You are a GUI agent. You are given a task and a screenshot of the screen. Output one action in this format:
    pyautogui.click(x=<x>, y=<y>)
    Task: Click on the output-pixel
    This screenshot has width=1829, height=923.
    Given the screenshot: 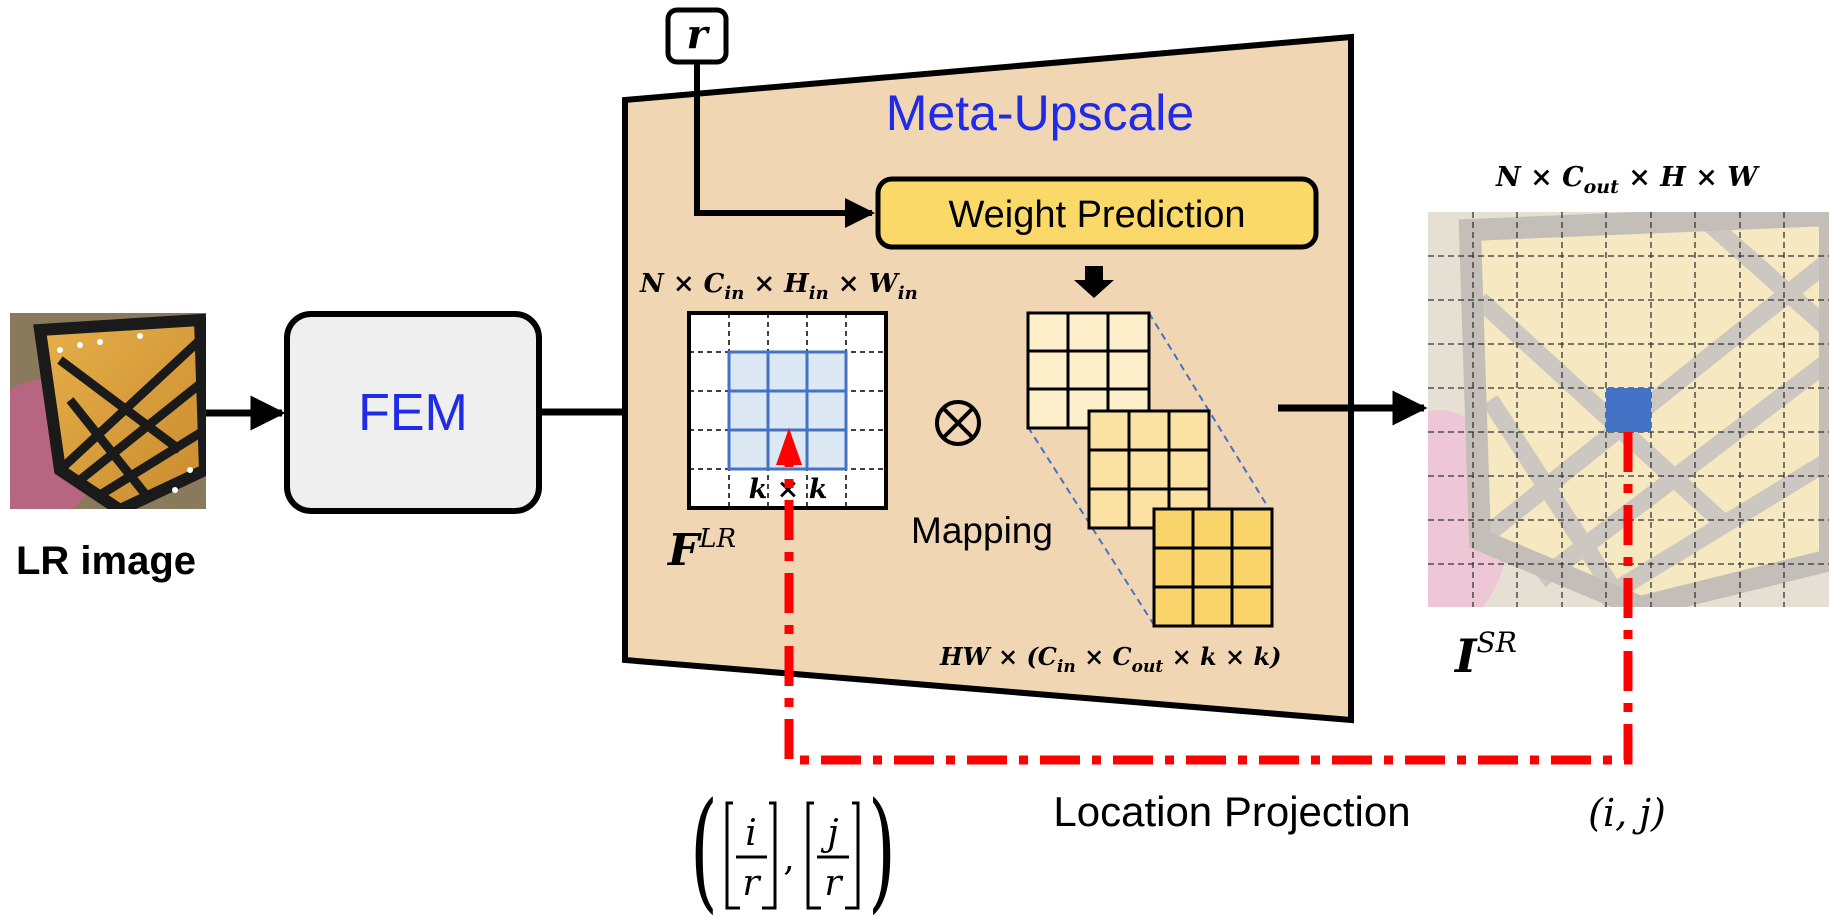 What is the action you would take?
    pyautogui.click(x=1628, y=410)
    